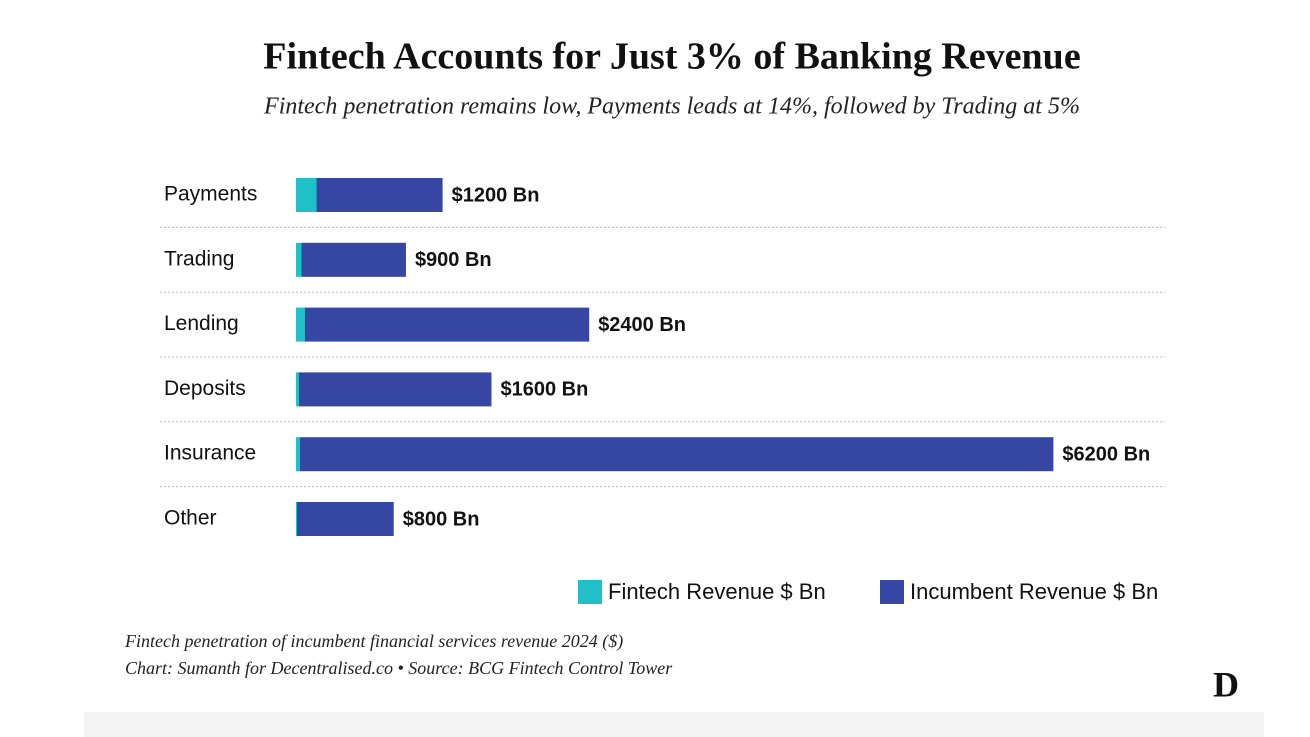 The image size is (1310, 737). Describe the element at coordinates (190, 518) in the screenshot. I see `category-label: Other` at that location.